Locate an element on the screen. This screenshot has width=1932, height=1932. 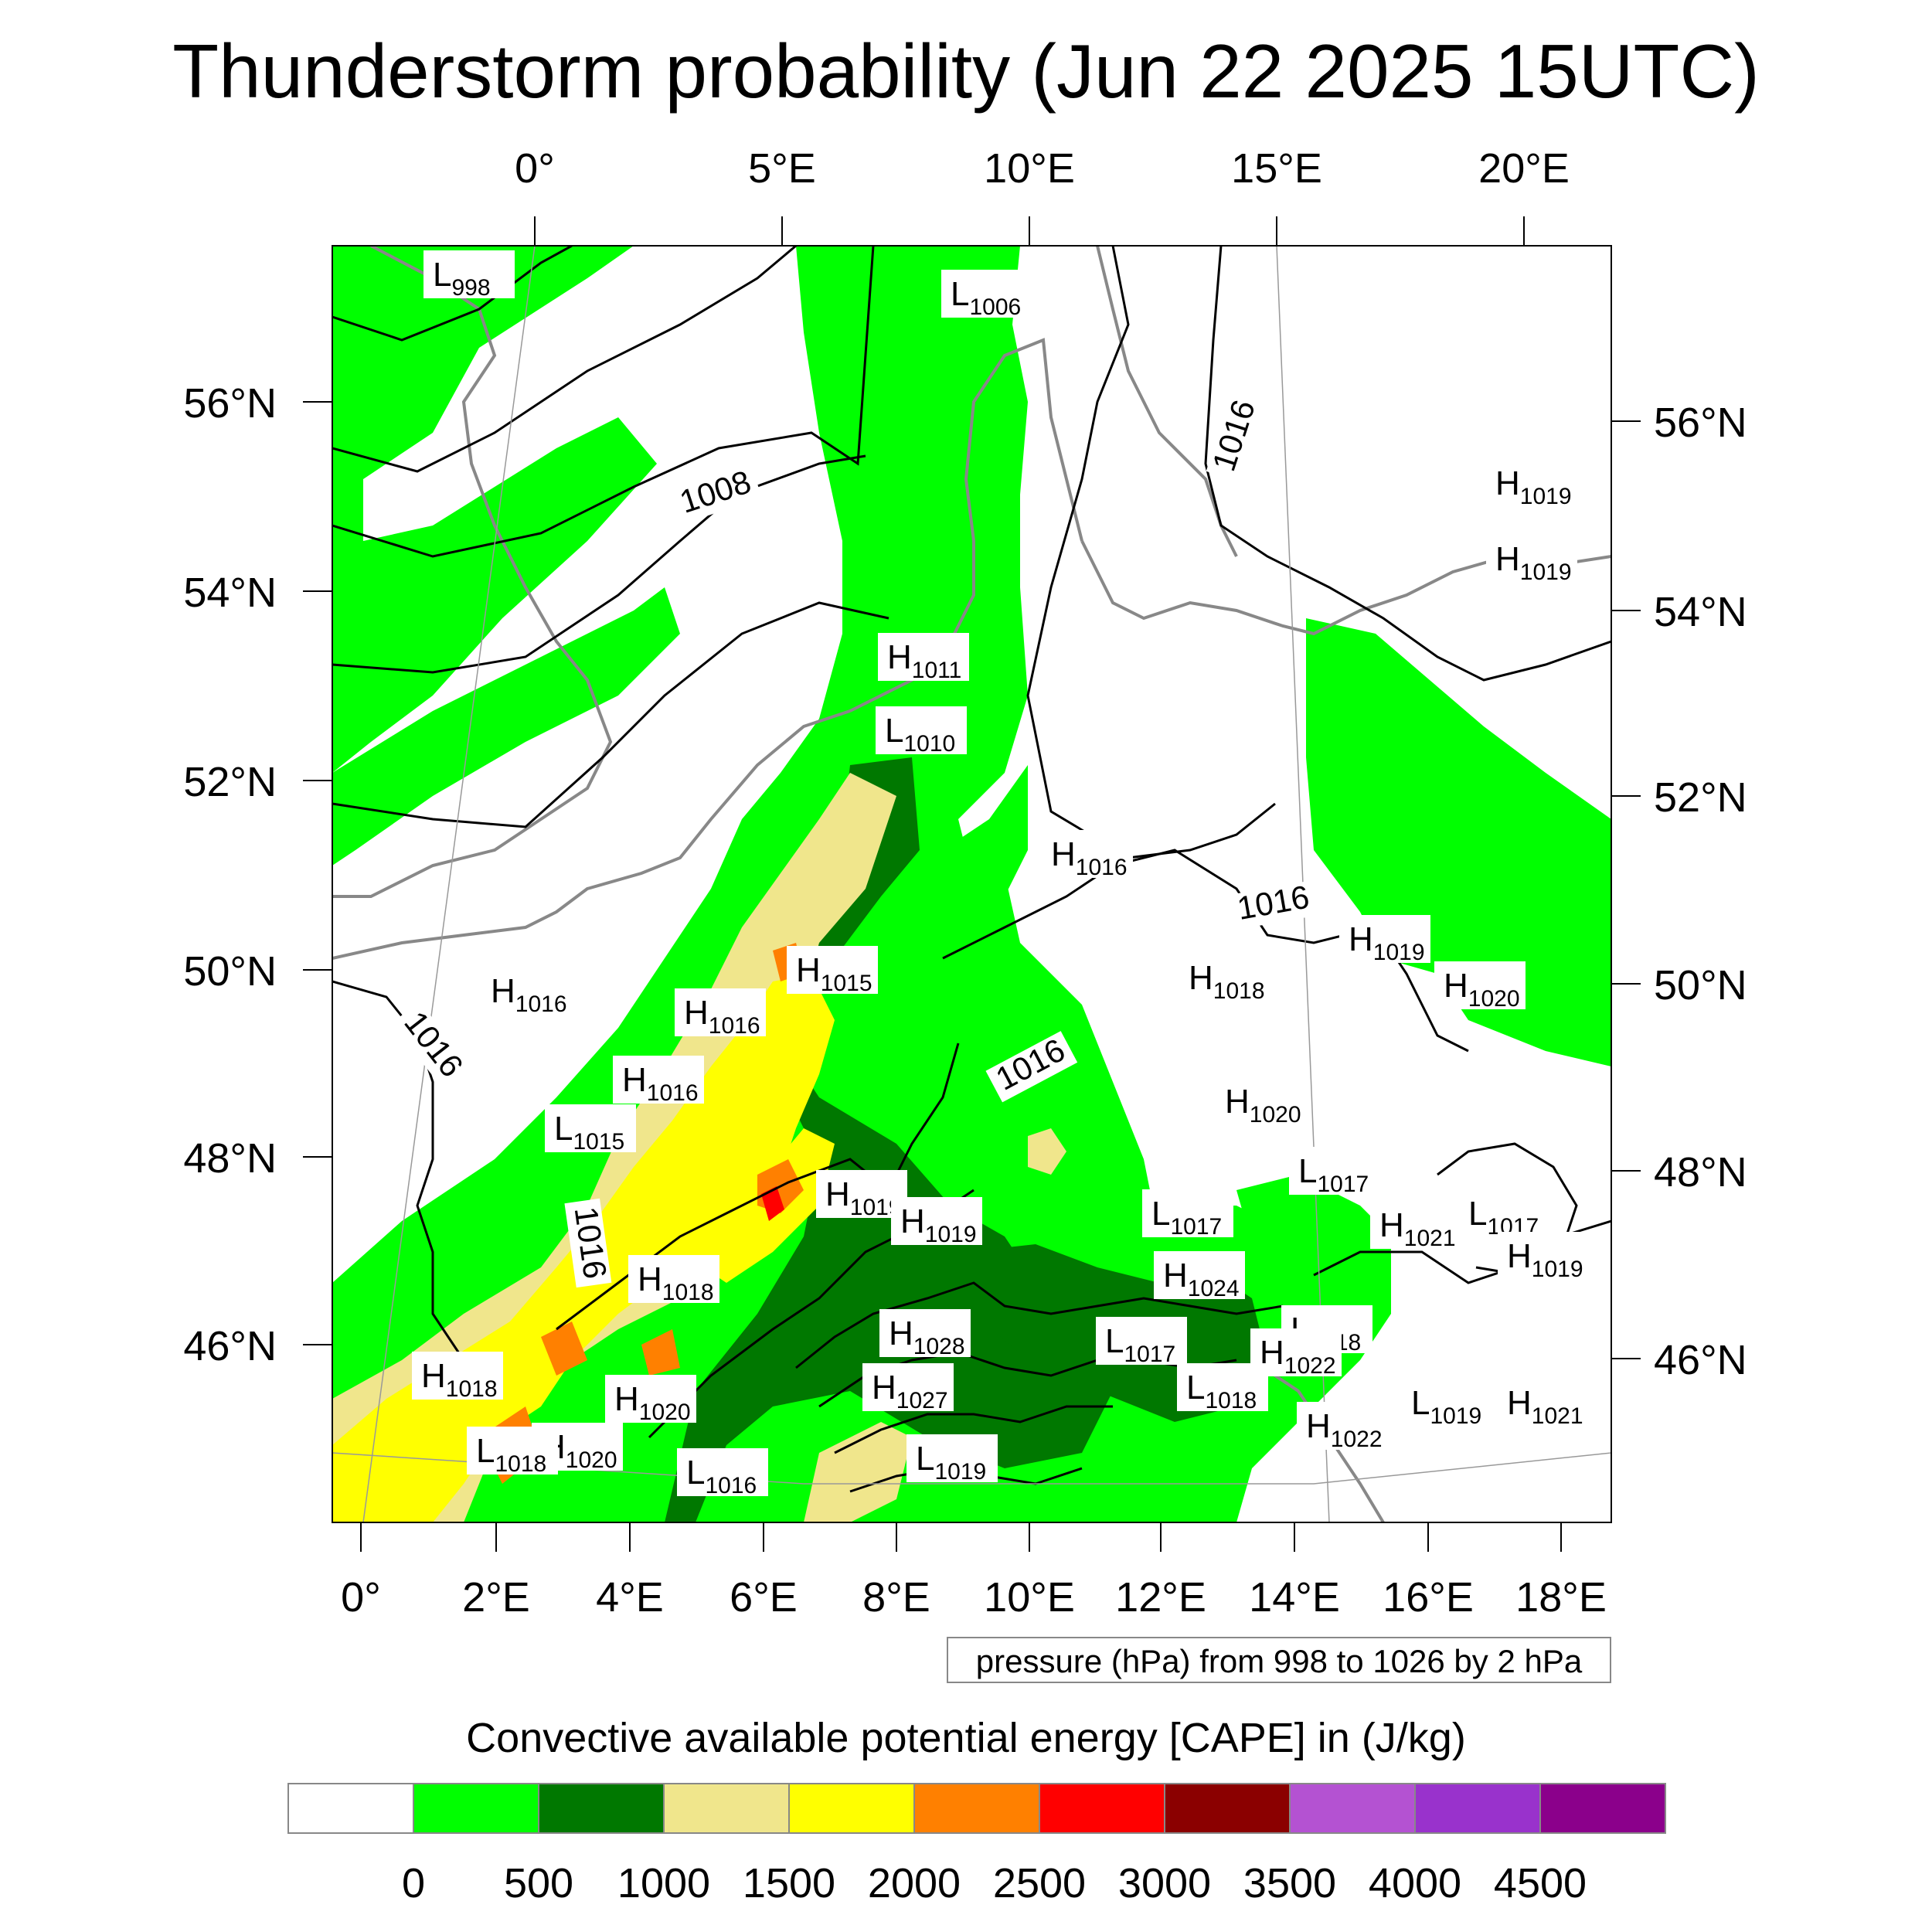
colorbar-tick-labels: 0 500 1000 1500 2000 2500 3000 3500 4000 4500 is located at coordinates (994, 1883).